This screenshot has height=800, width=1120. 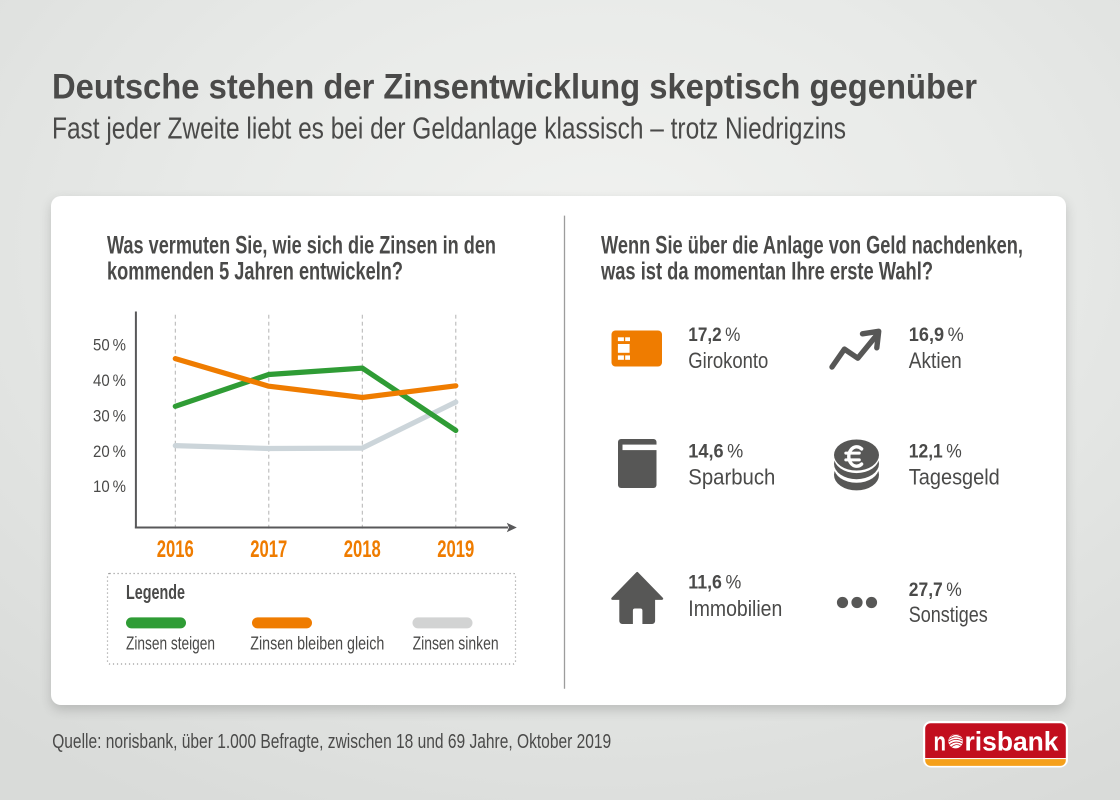 I want to click on svg-text: 2019, so click(x=455, y=549).